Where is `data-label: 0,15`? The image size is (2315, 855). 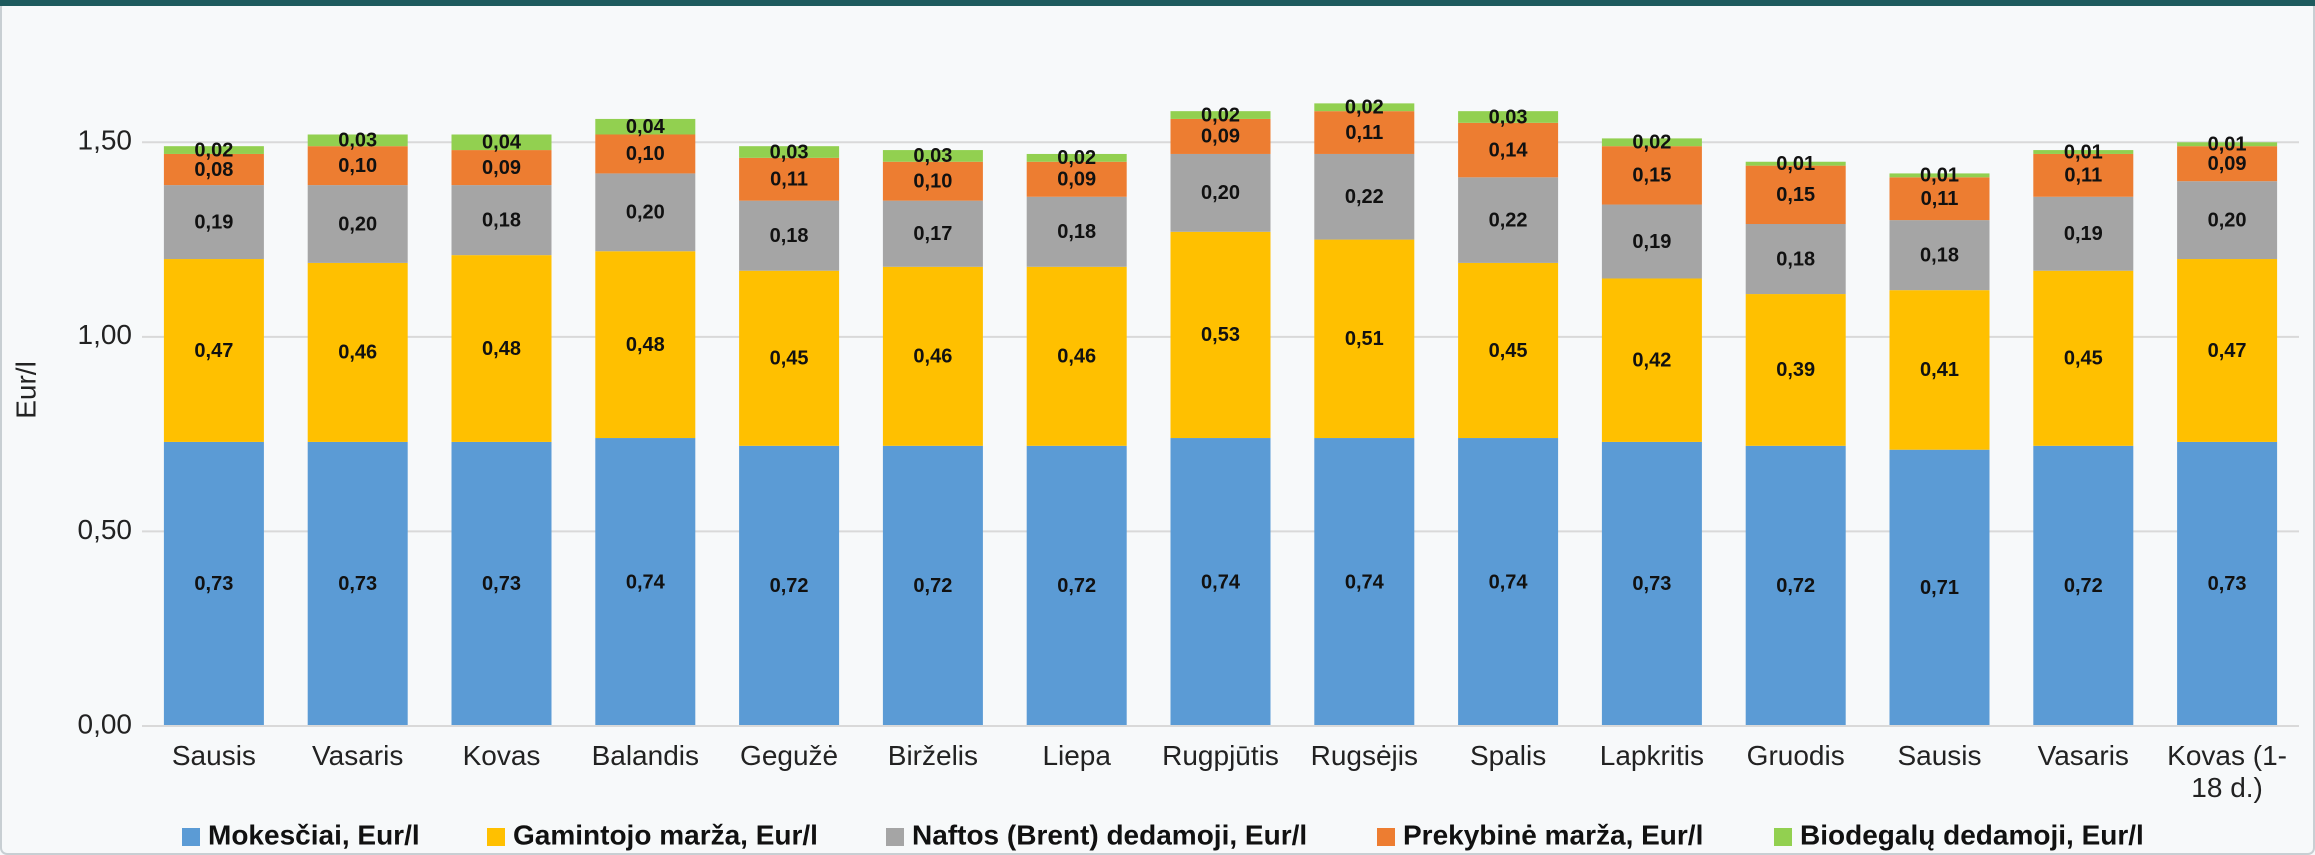
data-label: 0,15 is located at coordinates (1651, 176).